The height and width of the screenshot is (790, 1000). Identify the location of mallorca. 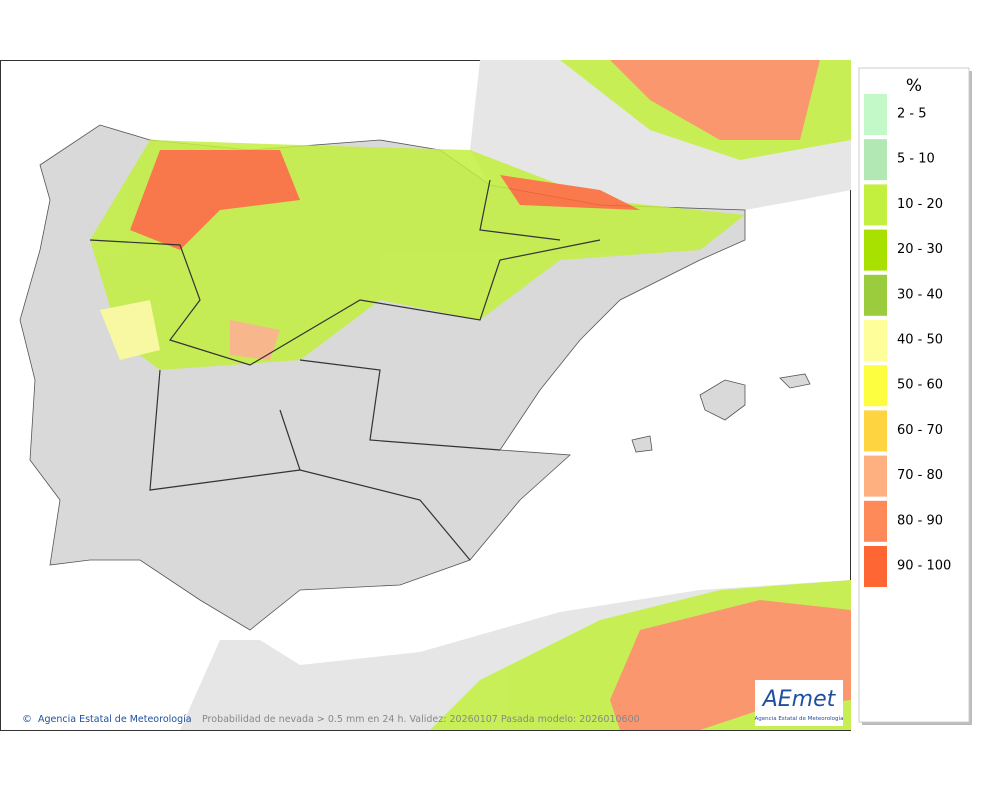
(722, 400).